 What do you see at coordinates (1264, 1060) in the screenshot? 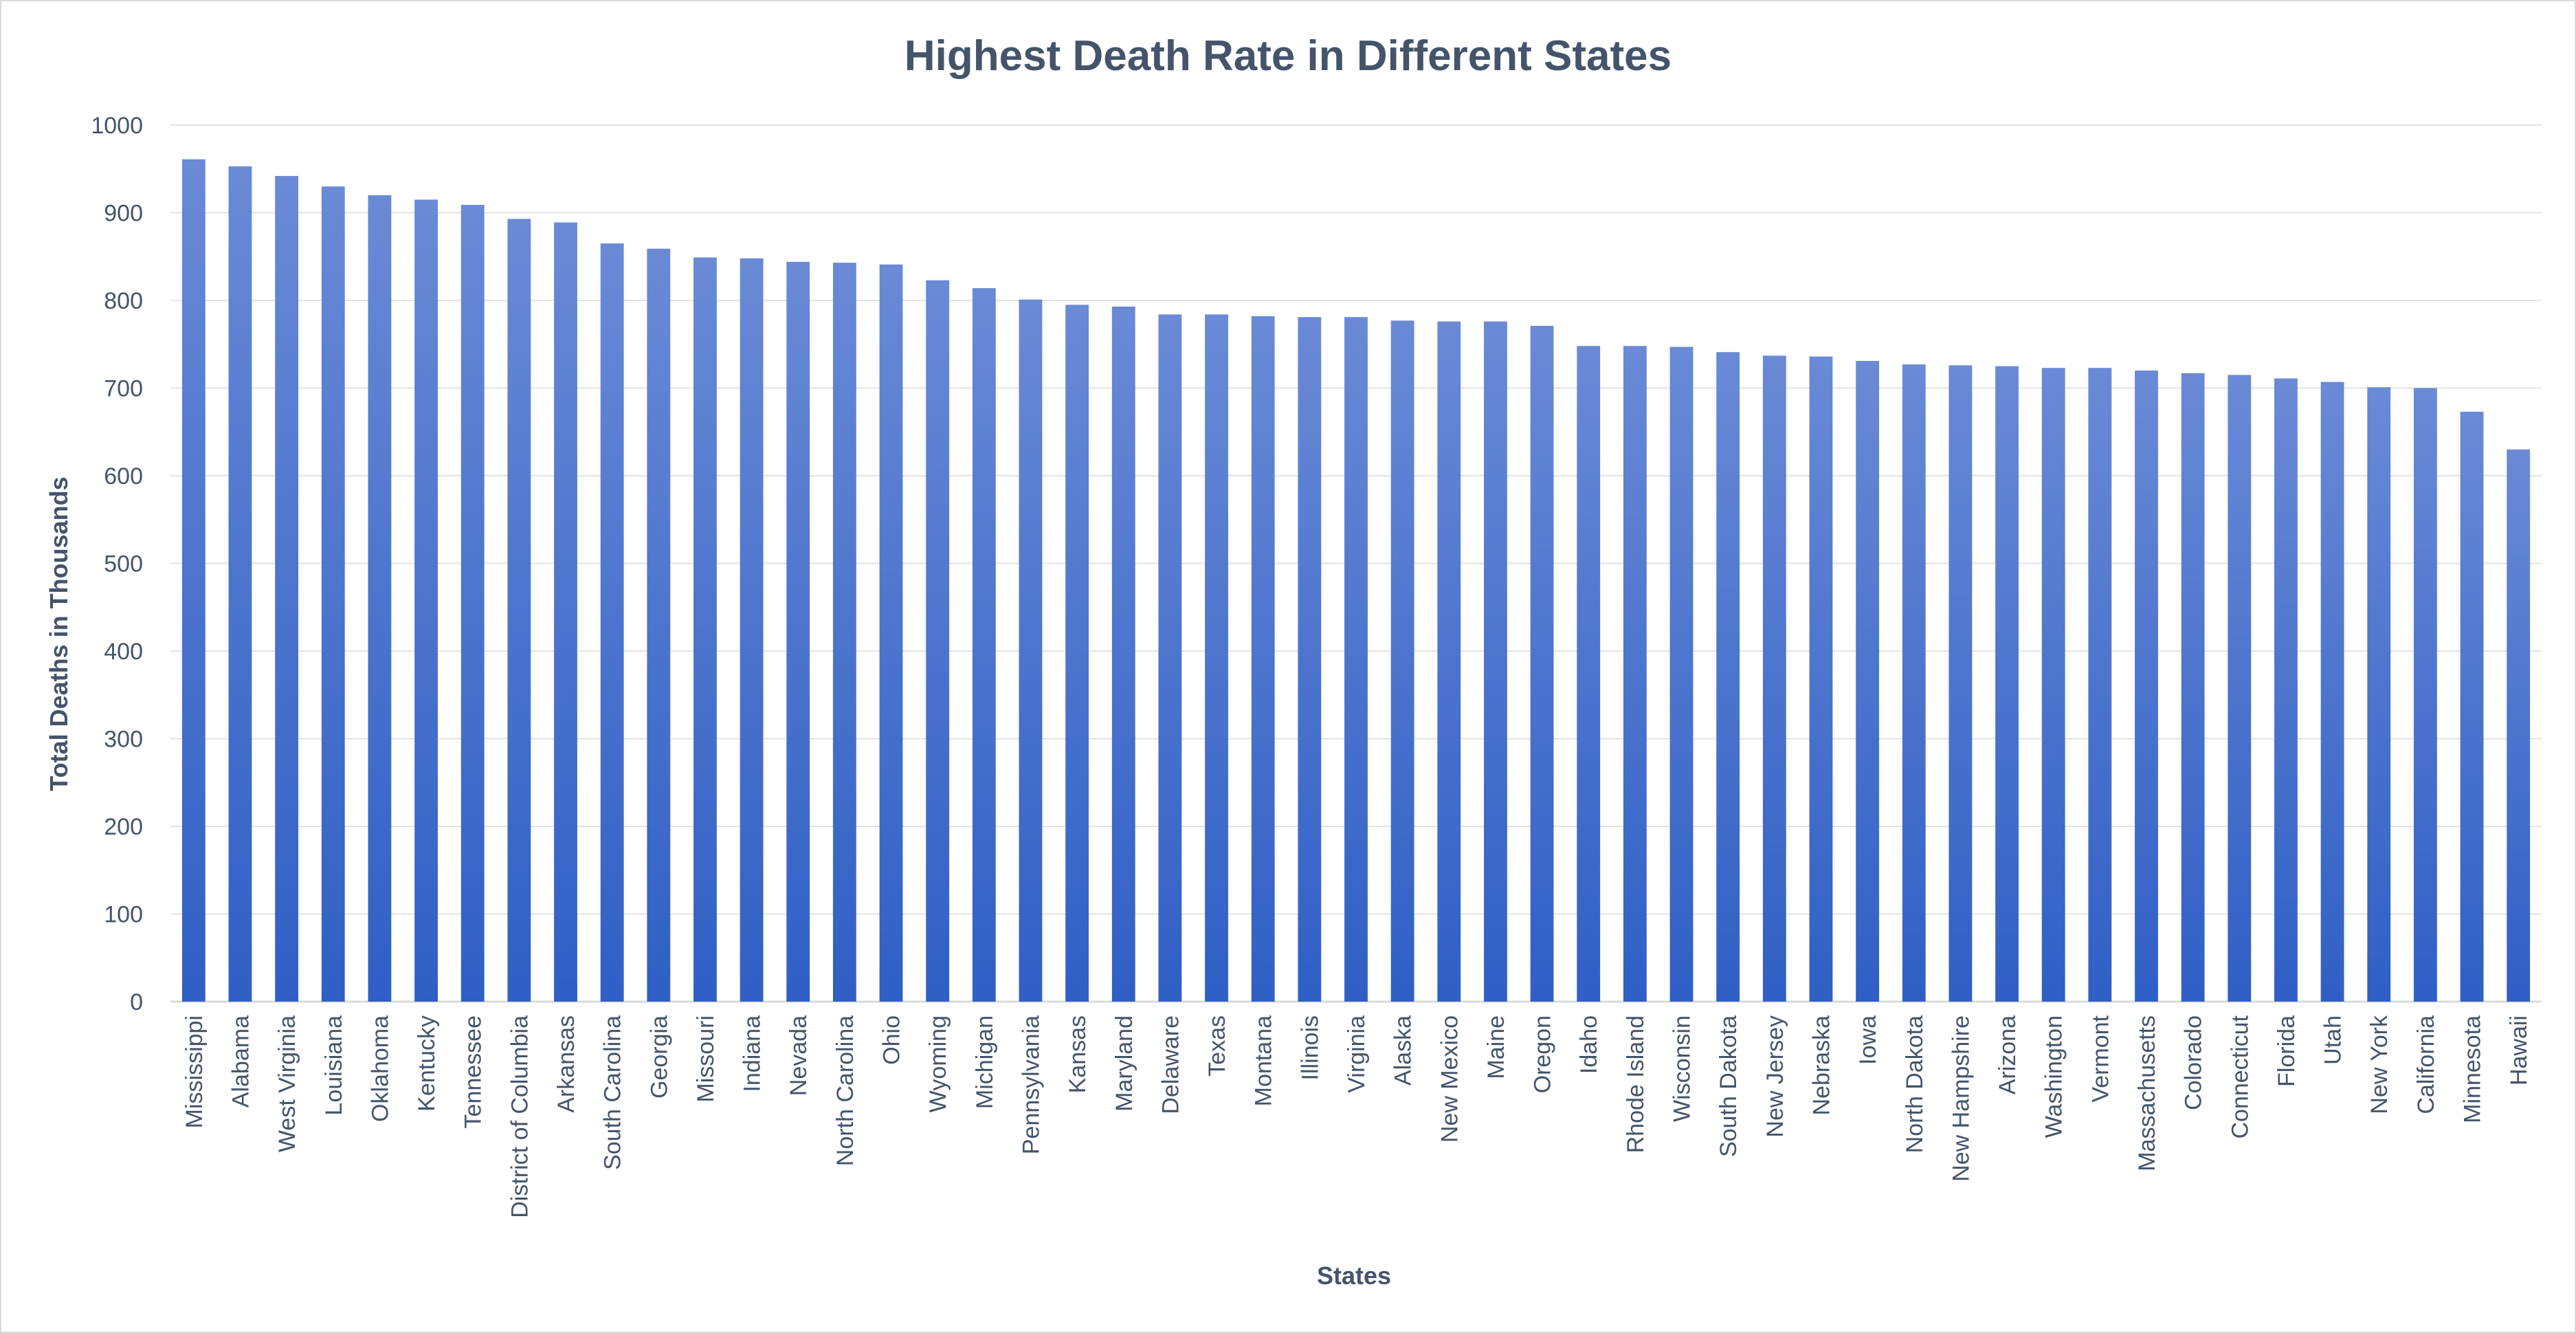
I see `x-tick-label: Montana` at bounding box center [1264, 1060].